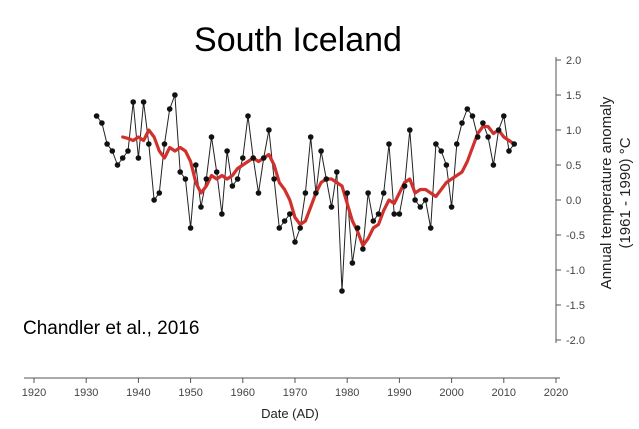 The image size is (639, 429). What do you see at coordinates (138, 393) in the screenshot?
I see `x-tick-label: 1940` at bounding box center [138, 393].